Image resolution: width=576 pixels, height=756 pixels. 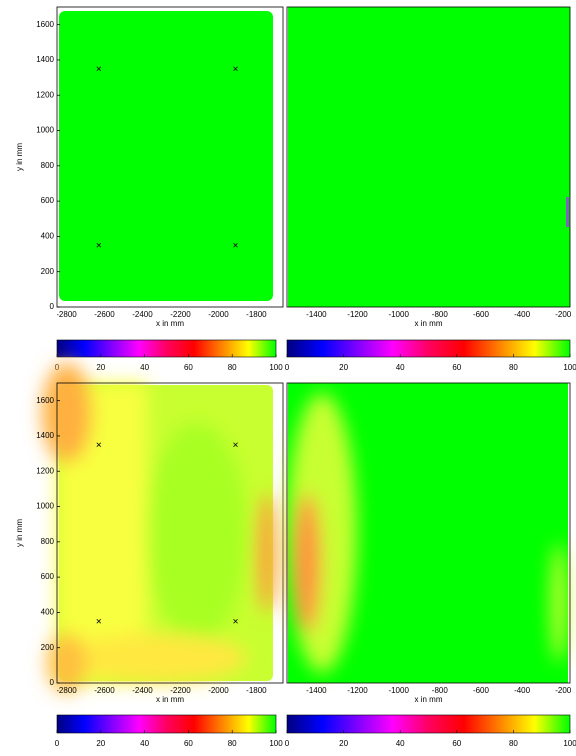 I want to click on y-tick-label: 0, so click(x=52, y=682).